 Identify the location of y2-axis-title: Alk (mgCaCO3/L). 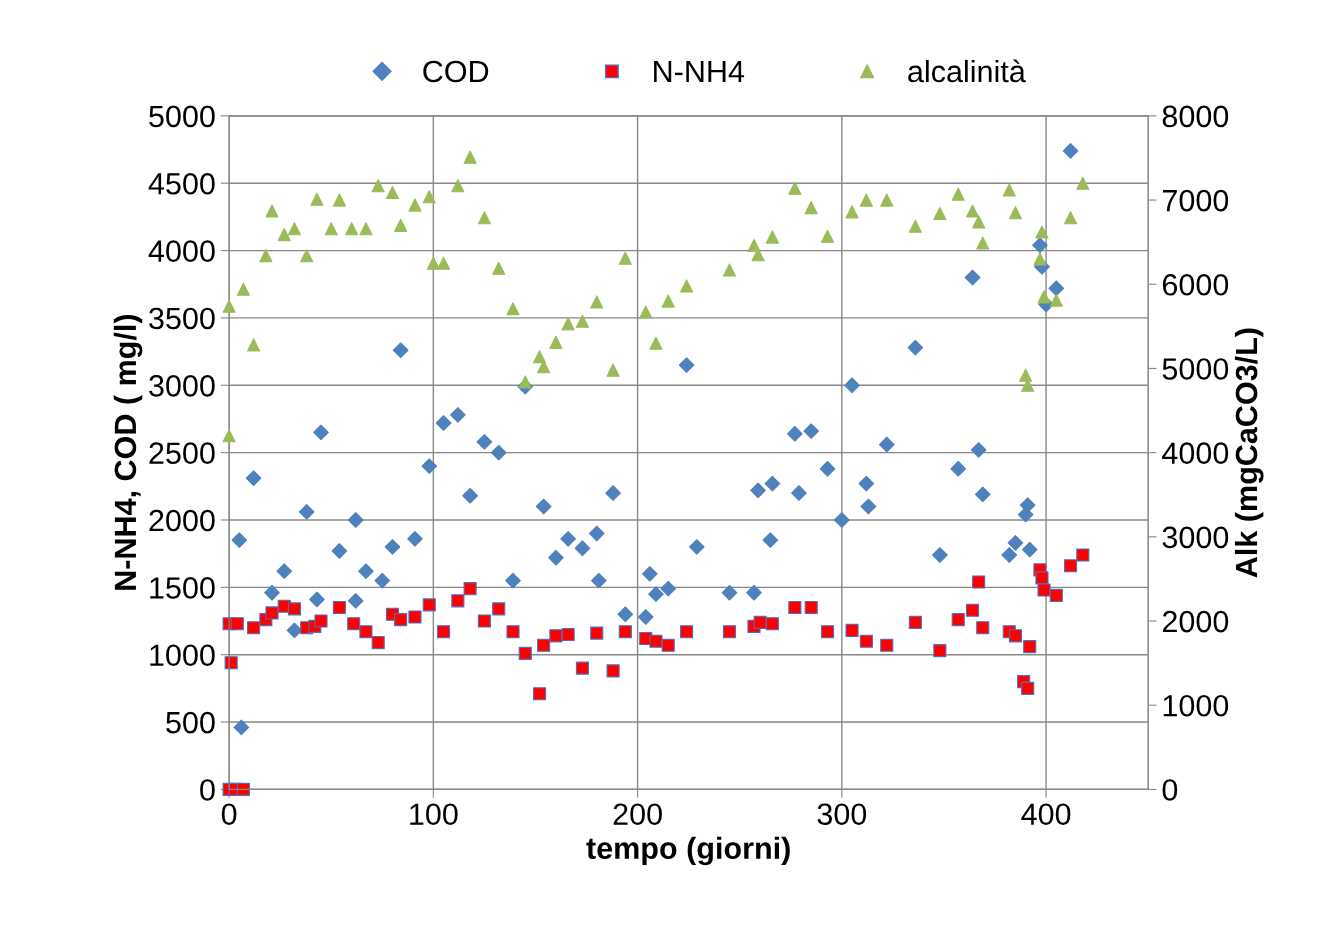
(1249, 453).